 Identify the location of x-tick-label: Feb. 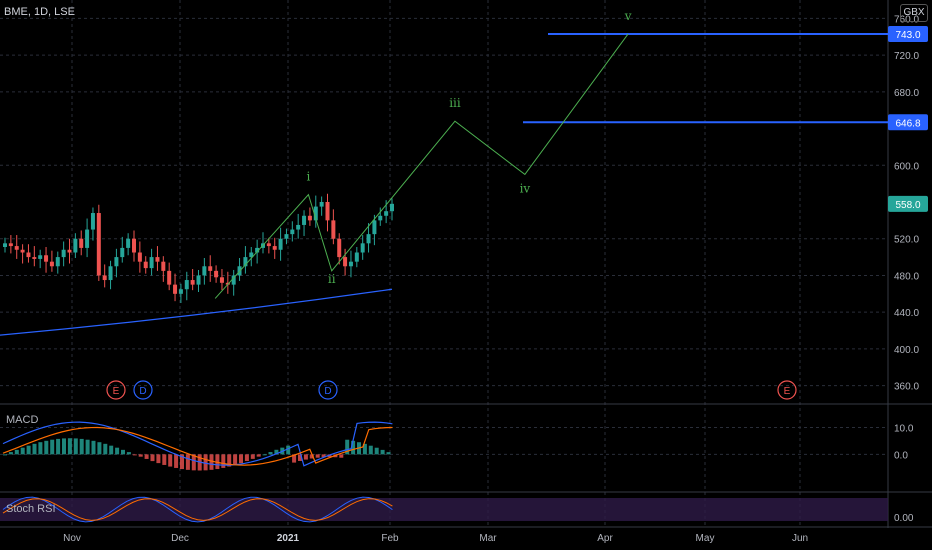
(390, 538).